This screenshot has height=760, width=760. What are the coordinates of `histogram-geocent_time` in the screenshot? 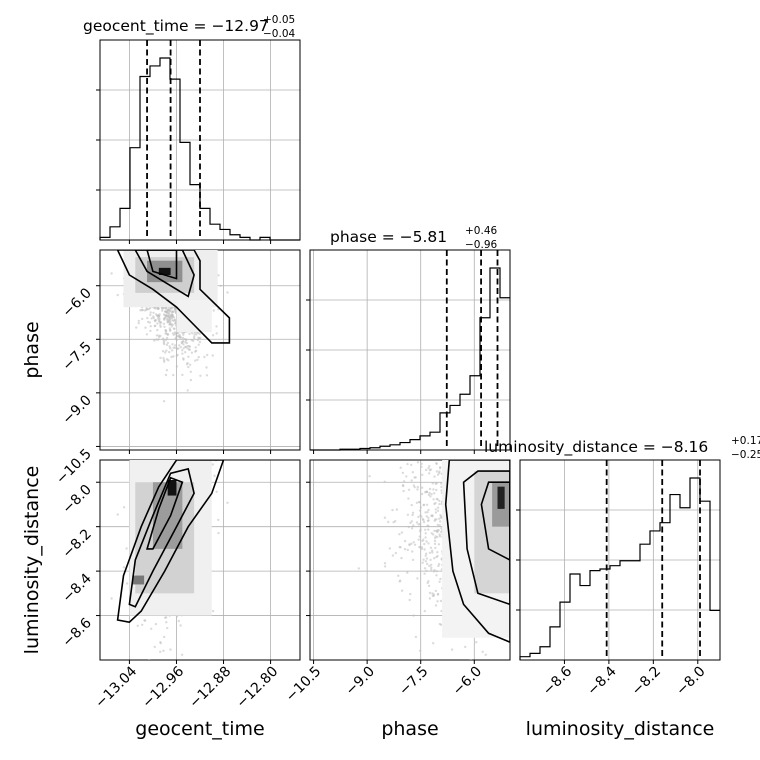 It's located at (199, 140).